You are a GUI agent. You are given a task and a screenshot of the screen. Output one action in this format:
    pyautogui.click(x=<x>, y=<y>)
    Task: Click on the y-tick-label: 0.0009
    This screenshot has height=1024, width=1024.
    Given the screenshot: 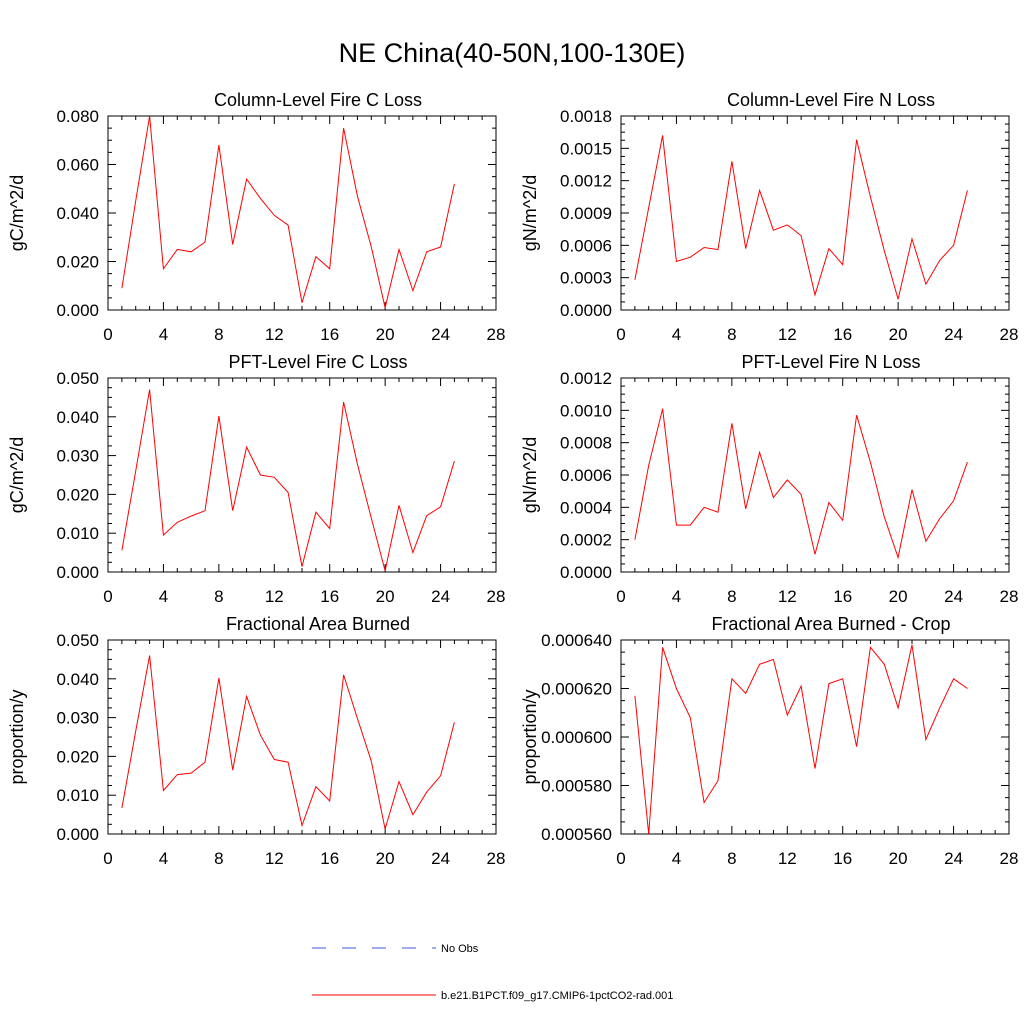 What is the action you would take?
    pyautogui.click(x=586, y=213)
    